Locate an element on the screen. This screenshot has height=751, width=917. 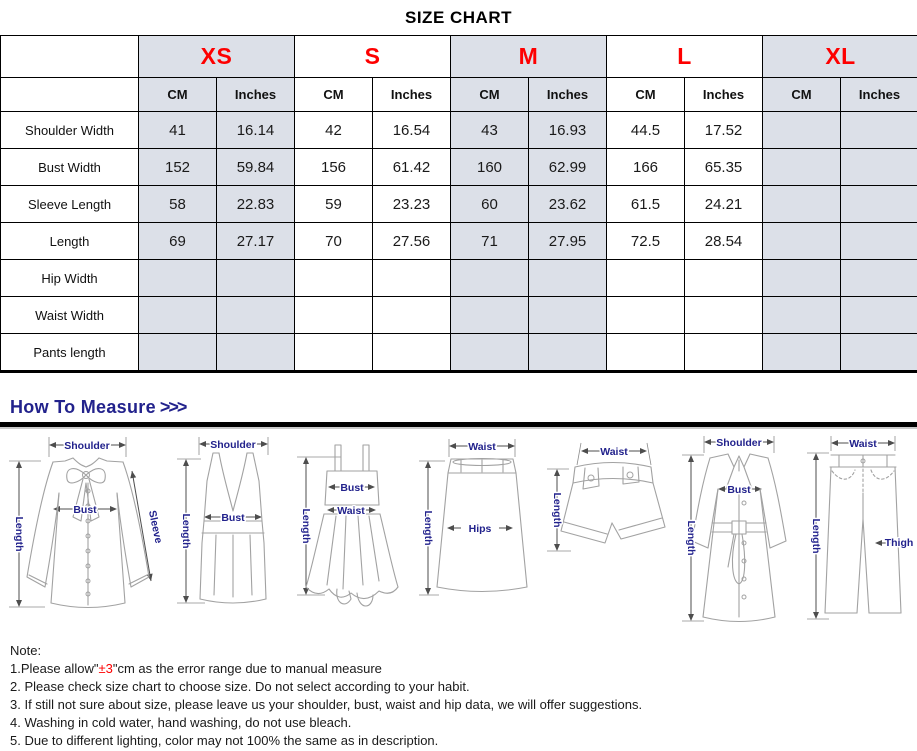
figure-coat: Shoulder Bust Length is located at coordinates (734, 528).